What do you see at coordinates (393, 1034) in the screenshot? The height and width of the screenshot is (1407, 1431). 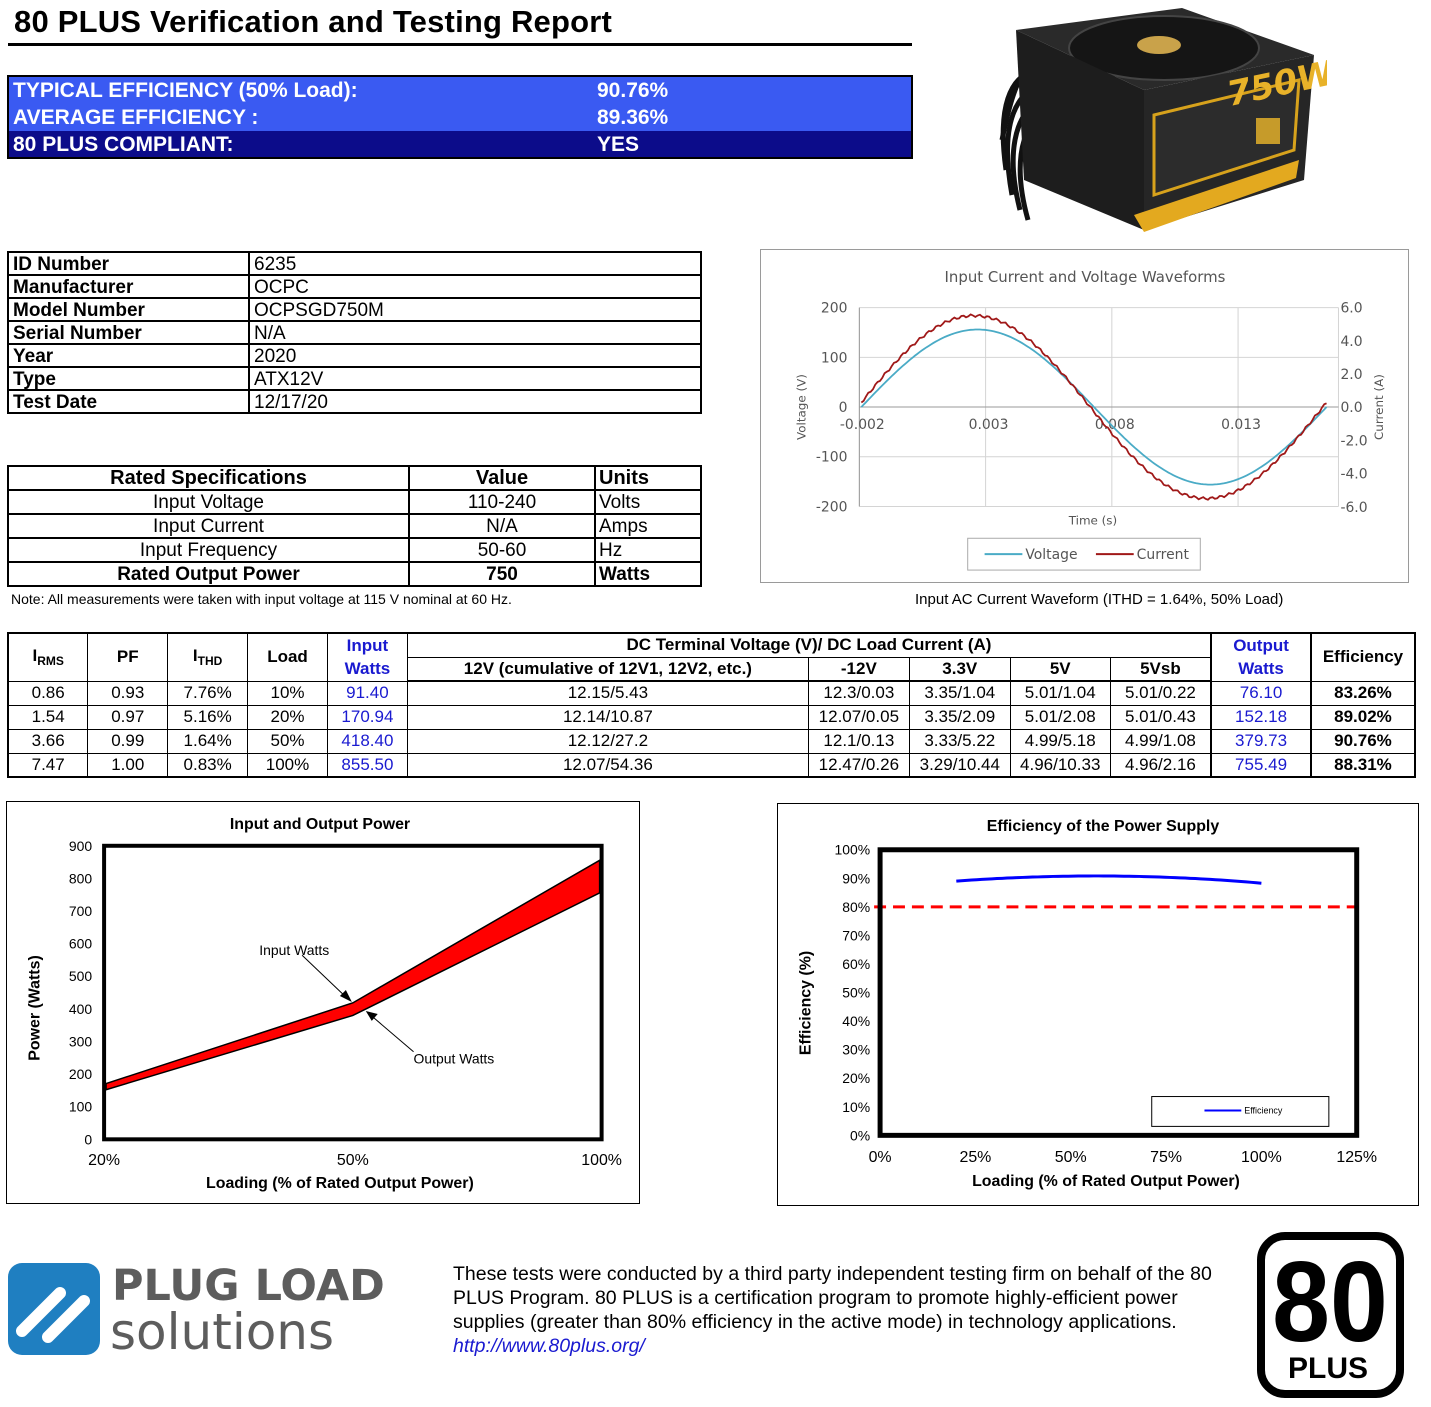 I see `output-watts-arrow` at bounding box center [393, 1034].